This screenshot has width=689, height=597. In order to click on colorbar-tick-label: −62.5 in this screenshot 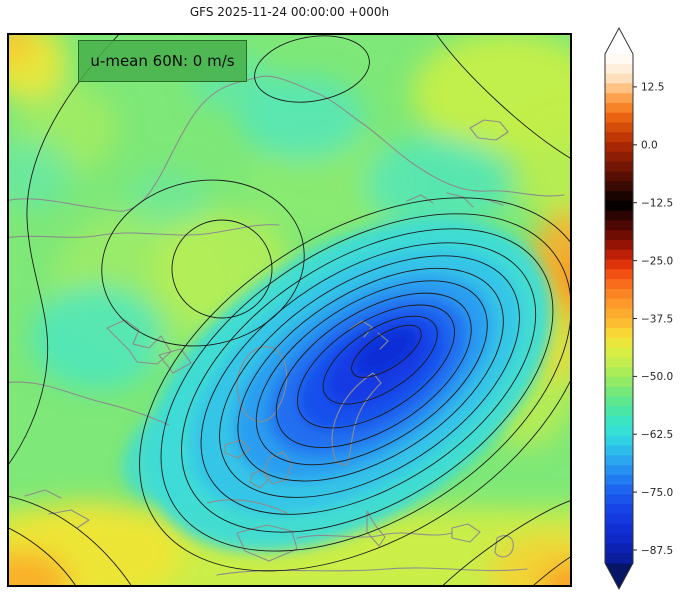, I will do `click(657, 435)`.